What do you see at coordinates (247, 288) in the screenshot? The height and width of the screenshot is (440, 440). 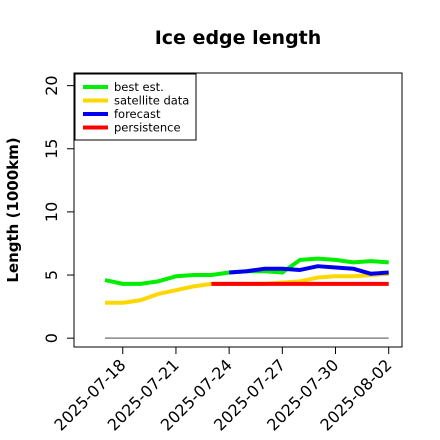 I see `series-line-satellite-data` at bounding box center [247, 288].